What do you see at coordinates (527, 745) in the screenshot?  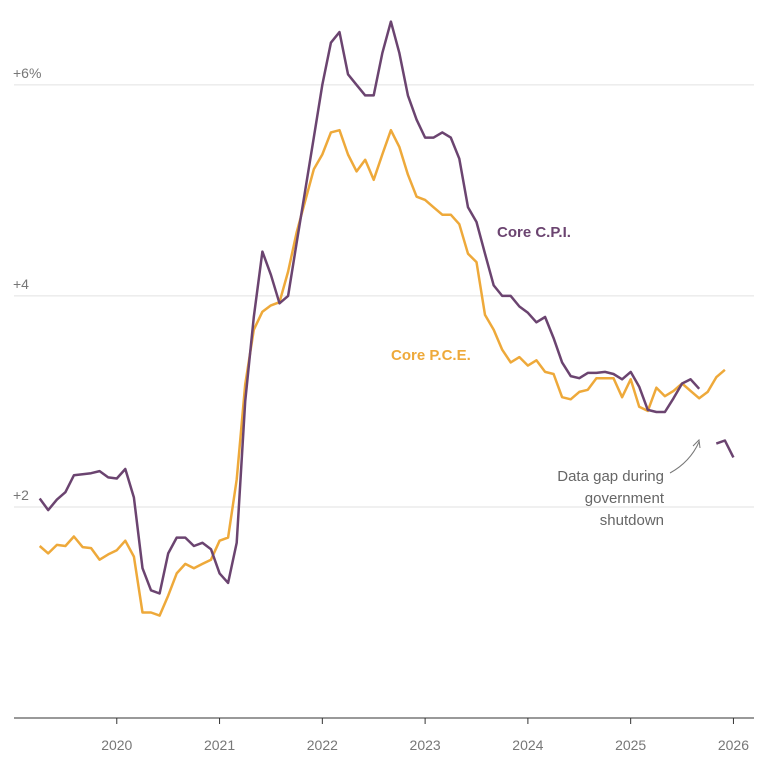 I see `x-tick-label: 2024` at bounding box center [527, 745].